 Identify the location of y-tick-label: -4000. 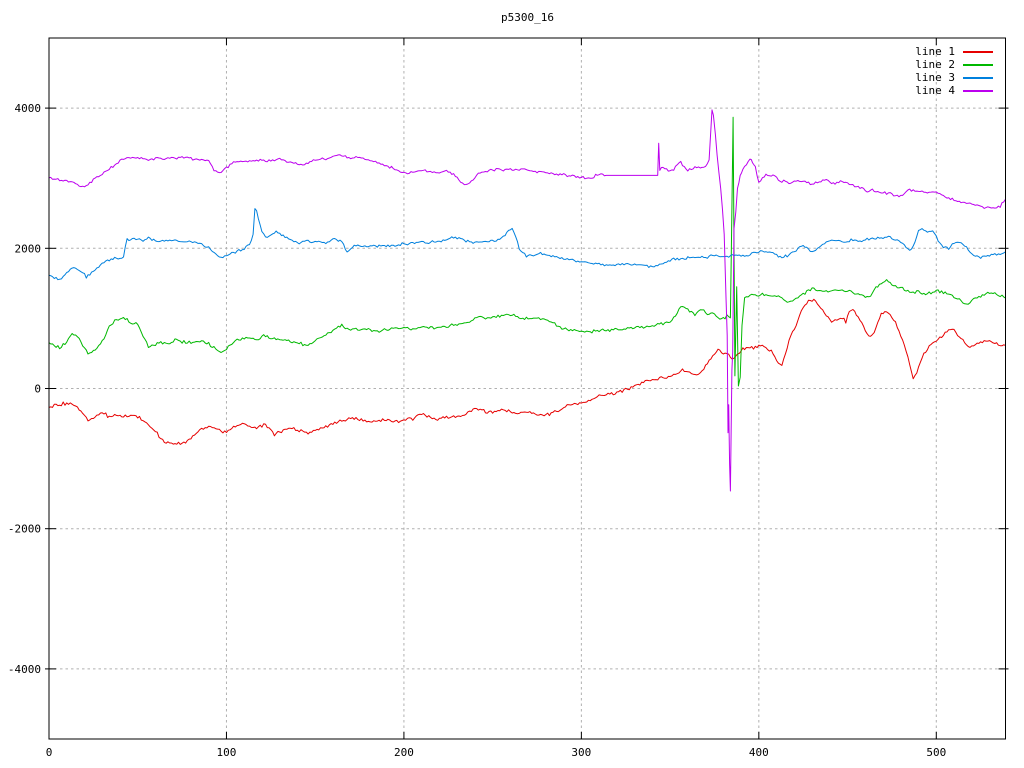
(24, 669).